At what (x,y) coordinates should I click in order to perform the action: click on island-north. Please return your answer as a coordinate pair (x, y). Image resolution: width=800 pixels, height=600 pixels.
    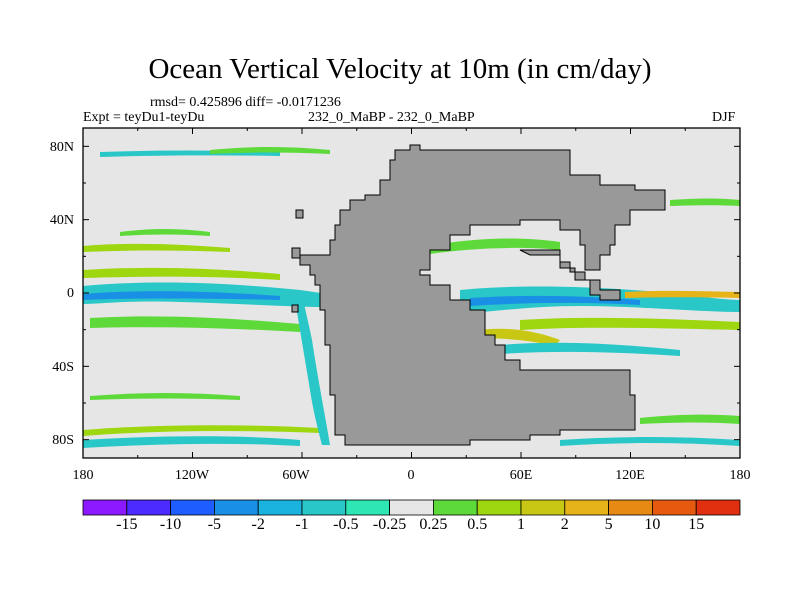
    Looking at the image, I should click on (299, 214).